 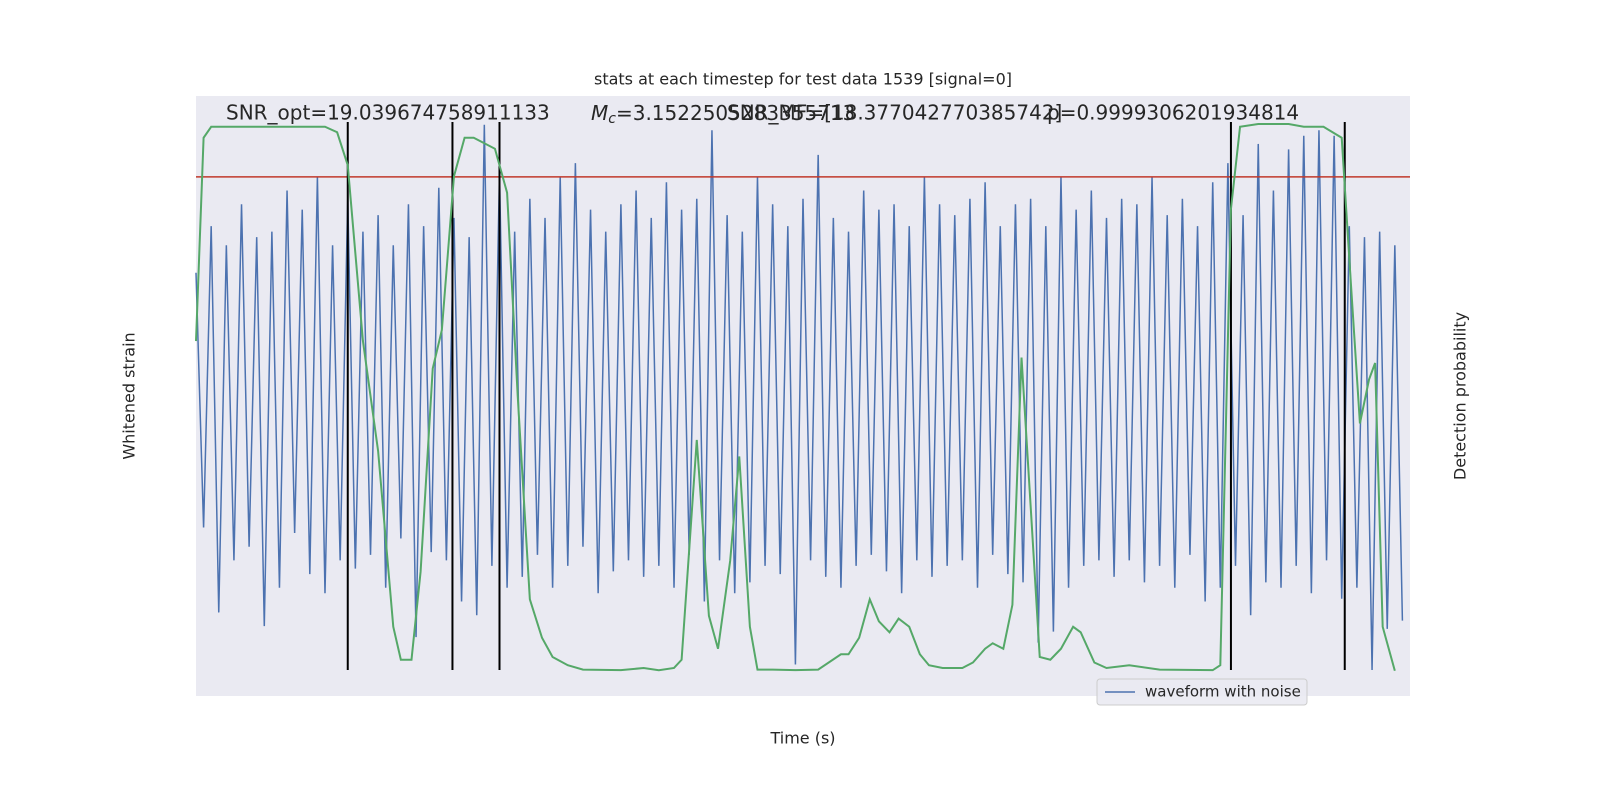 I want to click on y2-axis-label: Detection probability, so click(x=1460, y=396).